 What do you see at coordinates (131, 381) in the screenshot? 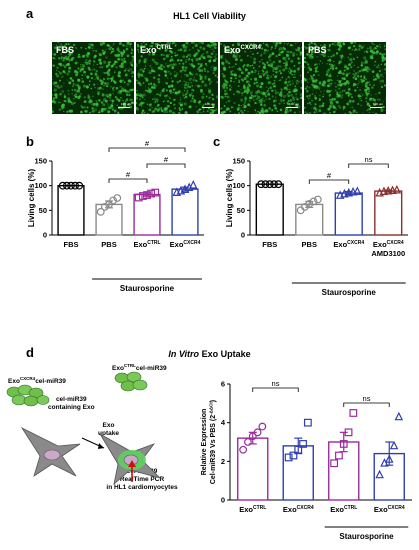
I see `exosome-cluster-right` at bounding box center [131, 381].